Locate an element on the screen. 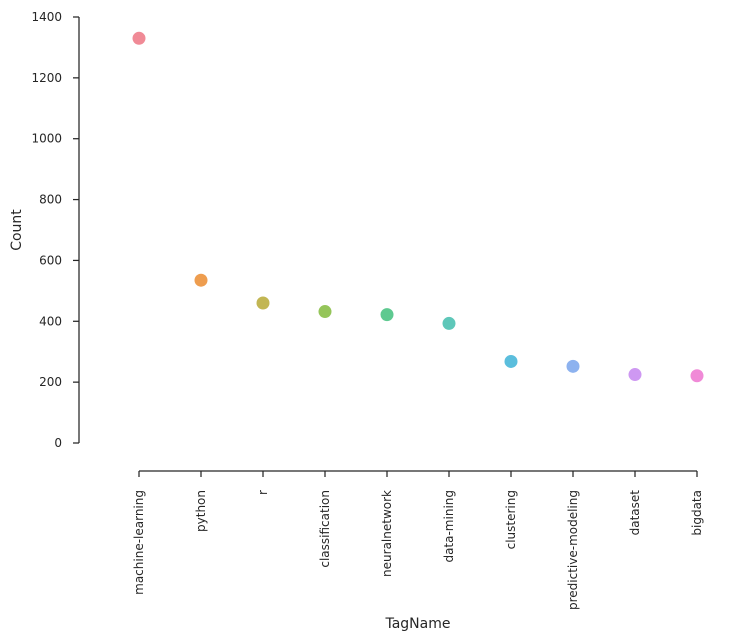 This screenshot has width=737, height=641. x-tick-label: machine-learning is located at coordinates (139, 542).